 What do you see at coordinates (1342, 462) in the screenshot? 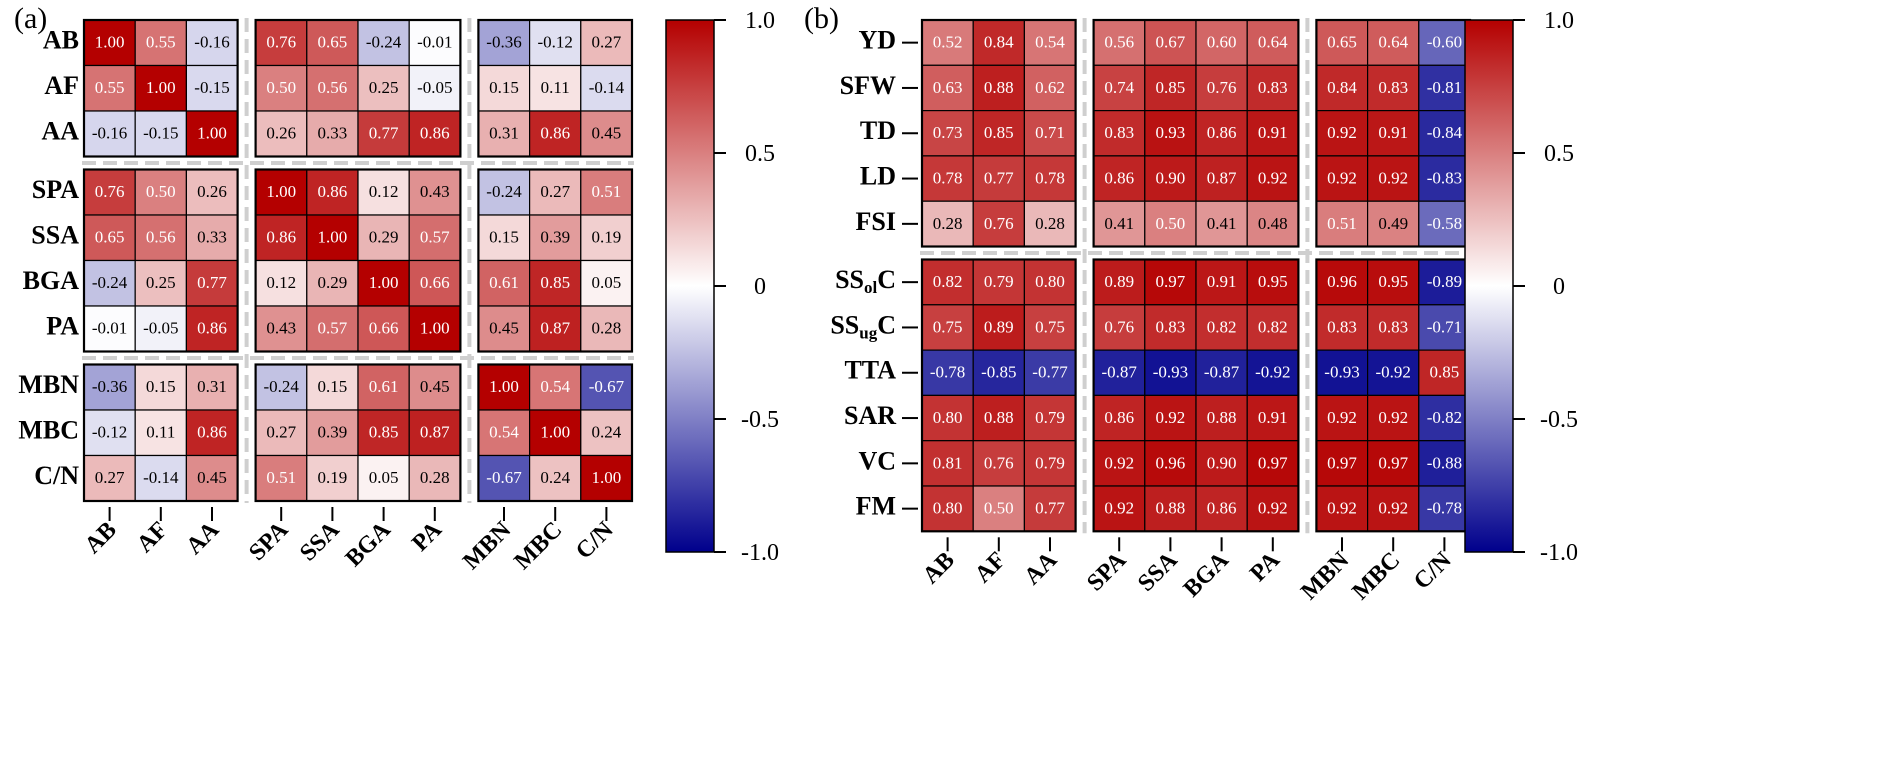
I see `cell-value-label: 0.97` at bounding box center [1342, 462].